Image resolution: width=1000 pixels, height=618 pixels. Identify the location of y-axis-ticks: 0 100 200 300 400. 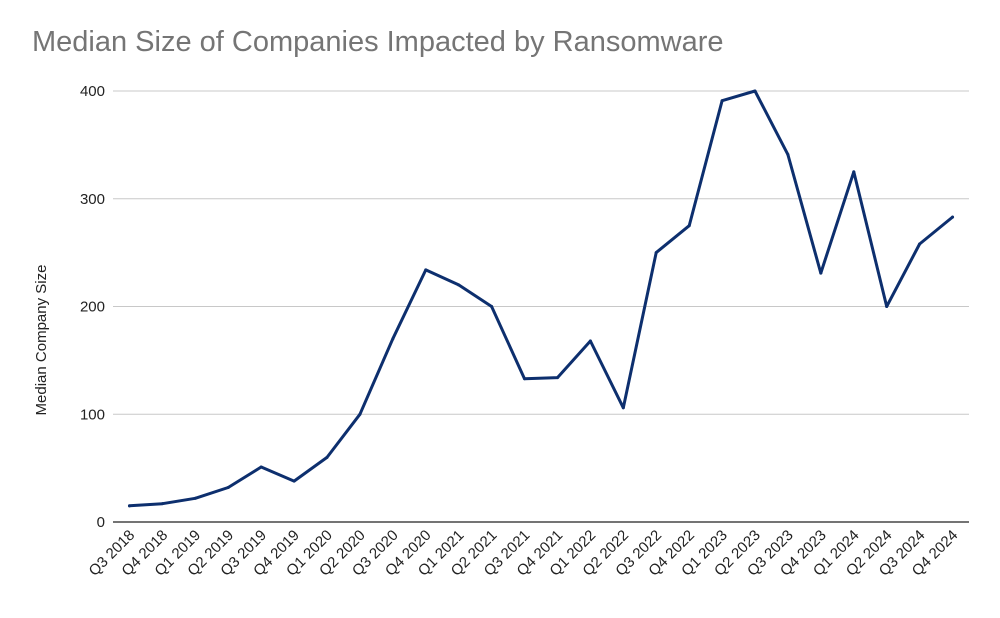
(92, 307).